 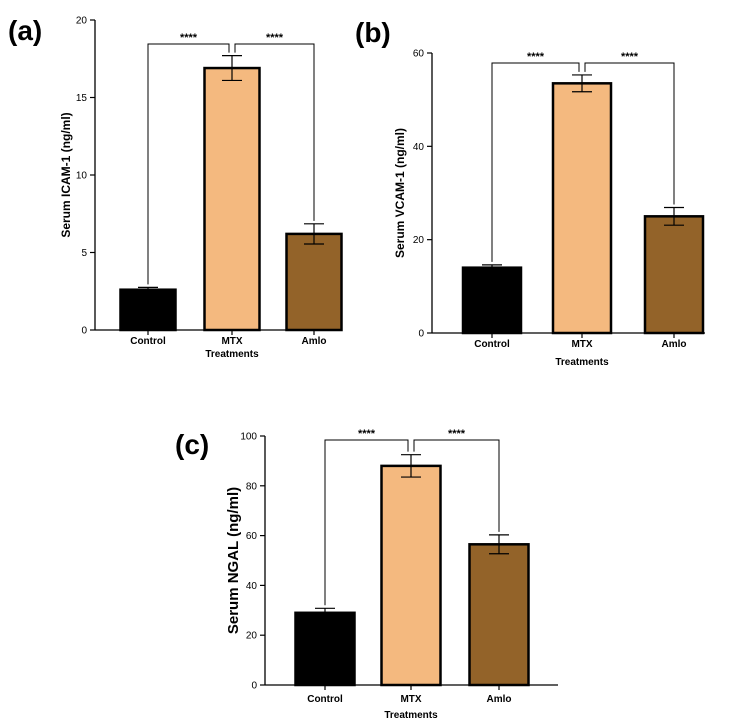 What do you see at coordinates (400, 193) in the screenshot?
I see `y-axis-label: Serum VCAM-1 (ng/ml)` at bounding box center [400, 193].